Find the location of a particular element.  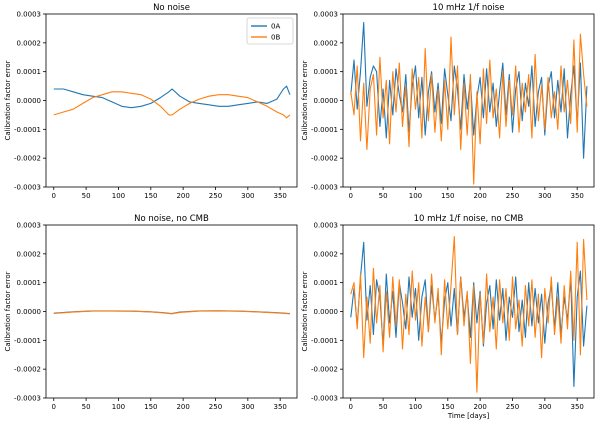

series-line-0A is located at coordinates (172, 97).